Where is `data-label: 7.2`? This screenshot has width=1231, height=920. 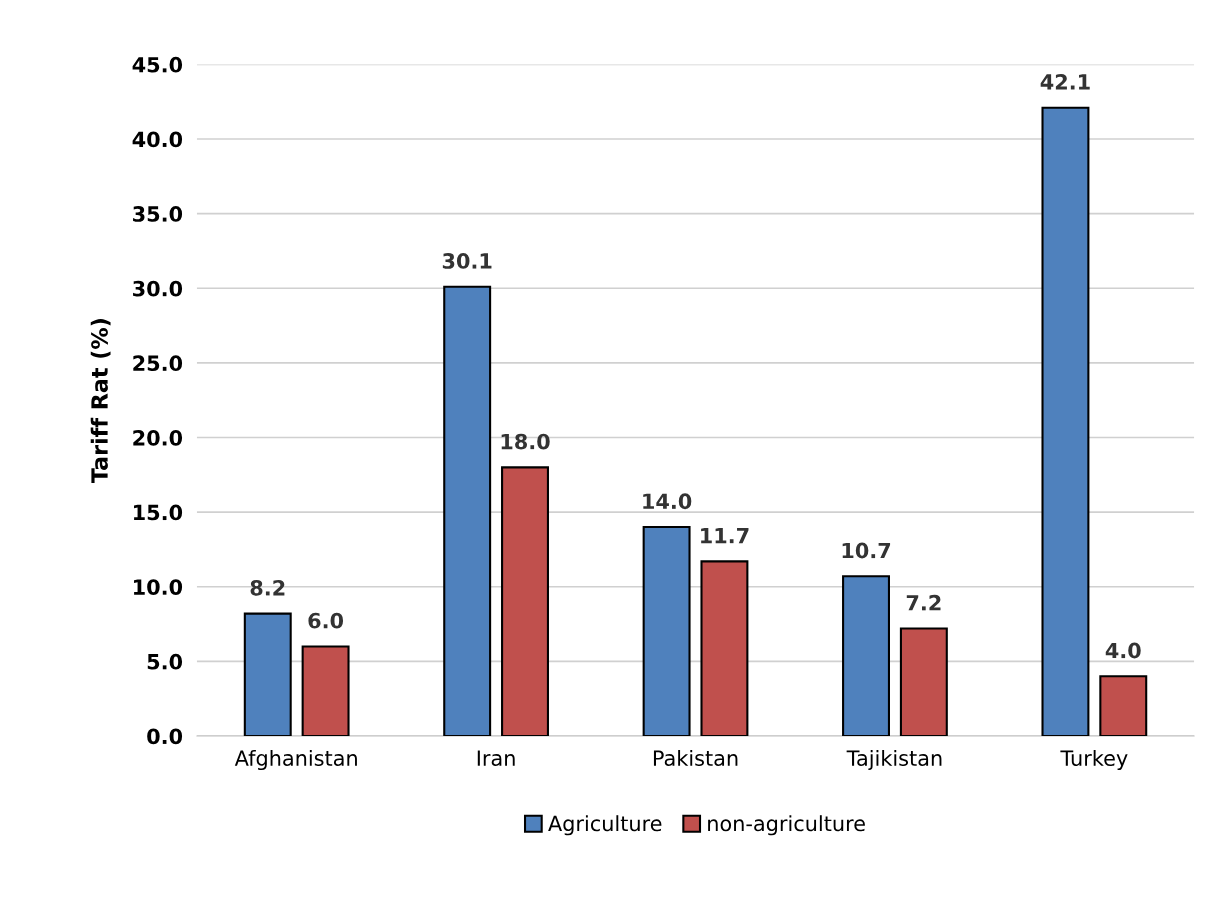
data-label: 7.2 is located at coordinates (923, 602).